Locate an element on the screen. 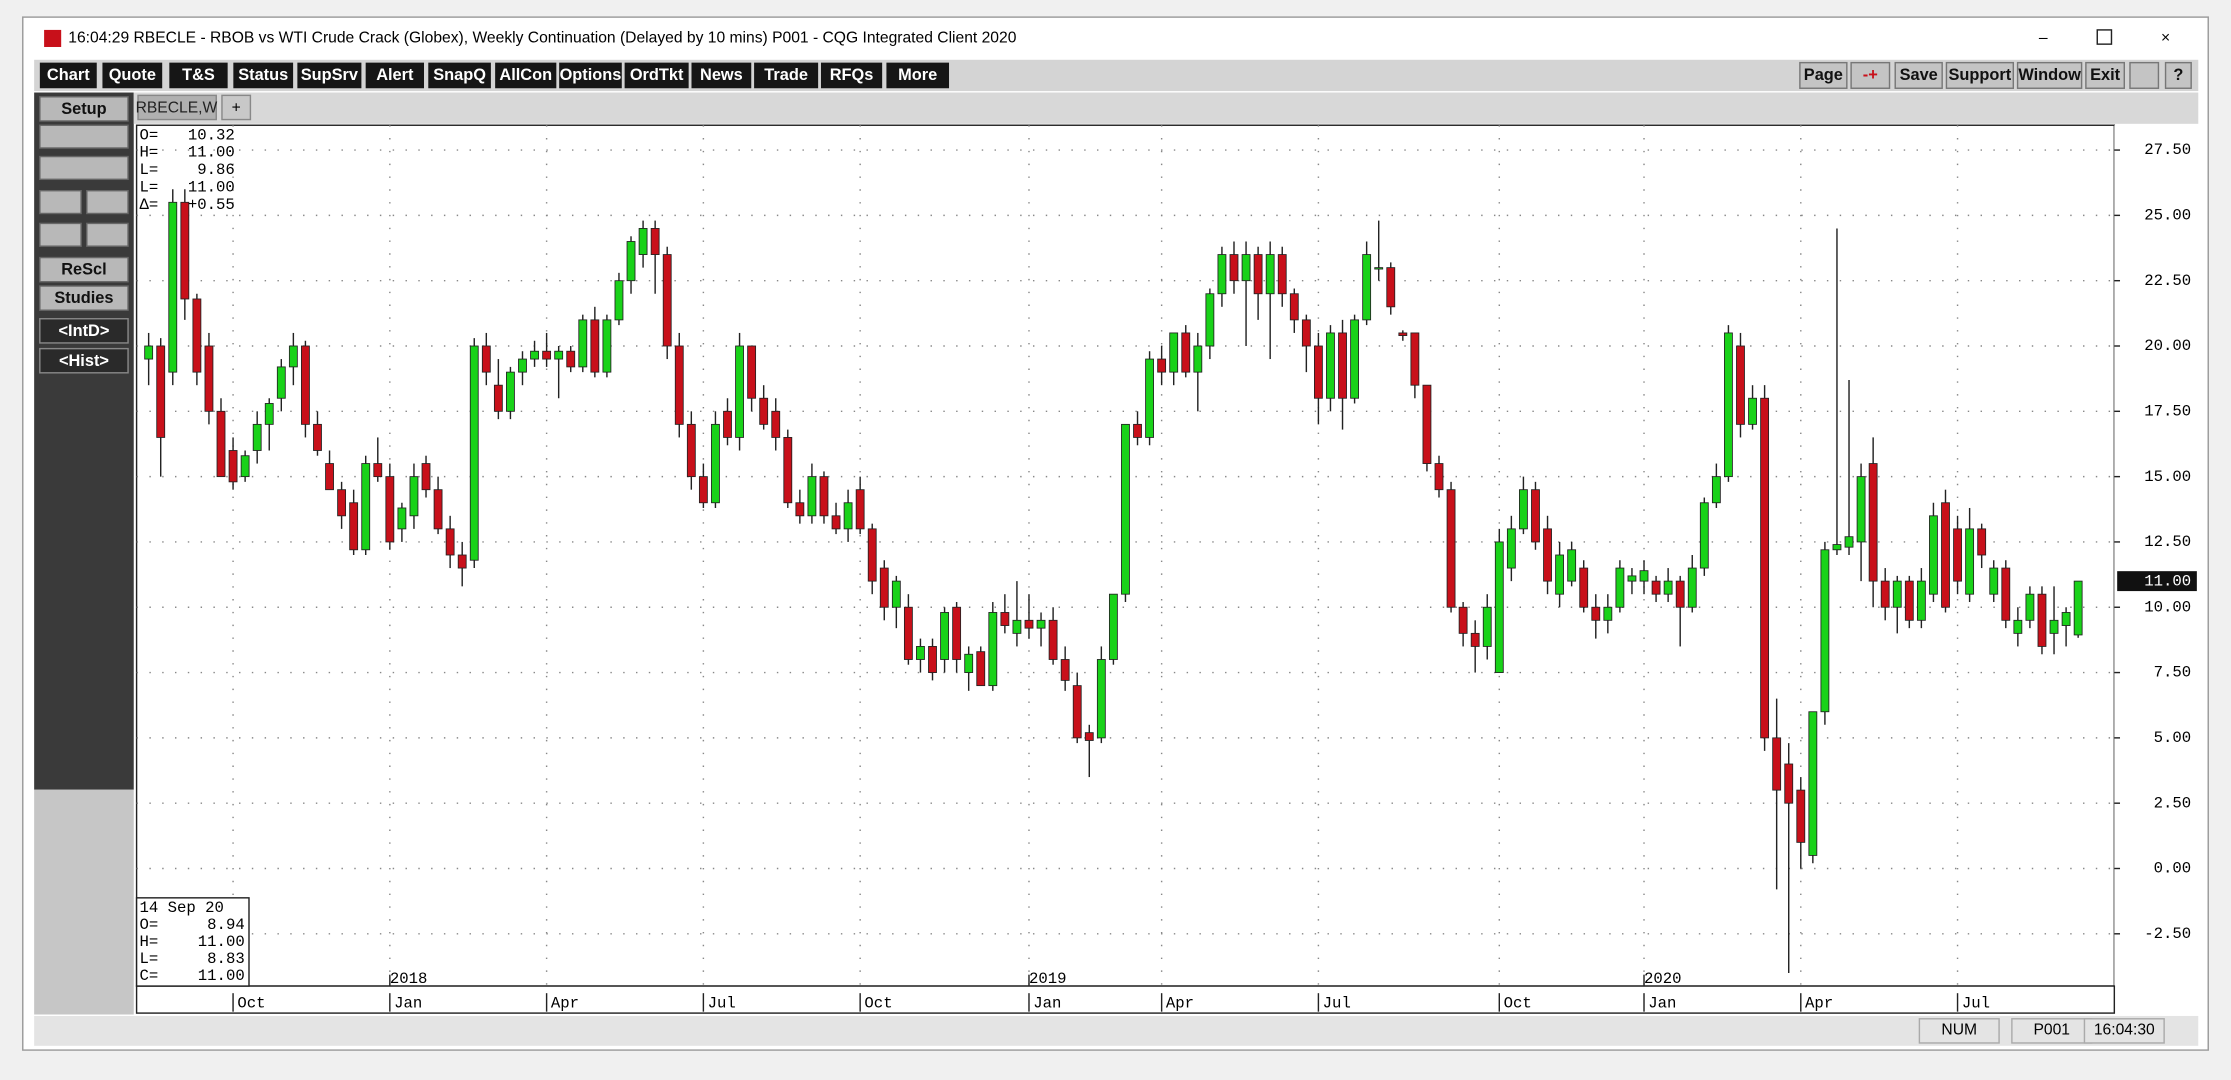 The height and width of the screenshot is (1080, 2231). new-tab is located at coordinates (236, 107).